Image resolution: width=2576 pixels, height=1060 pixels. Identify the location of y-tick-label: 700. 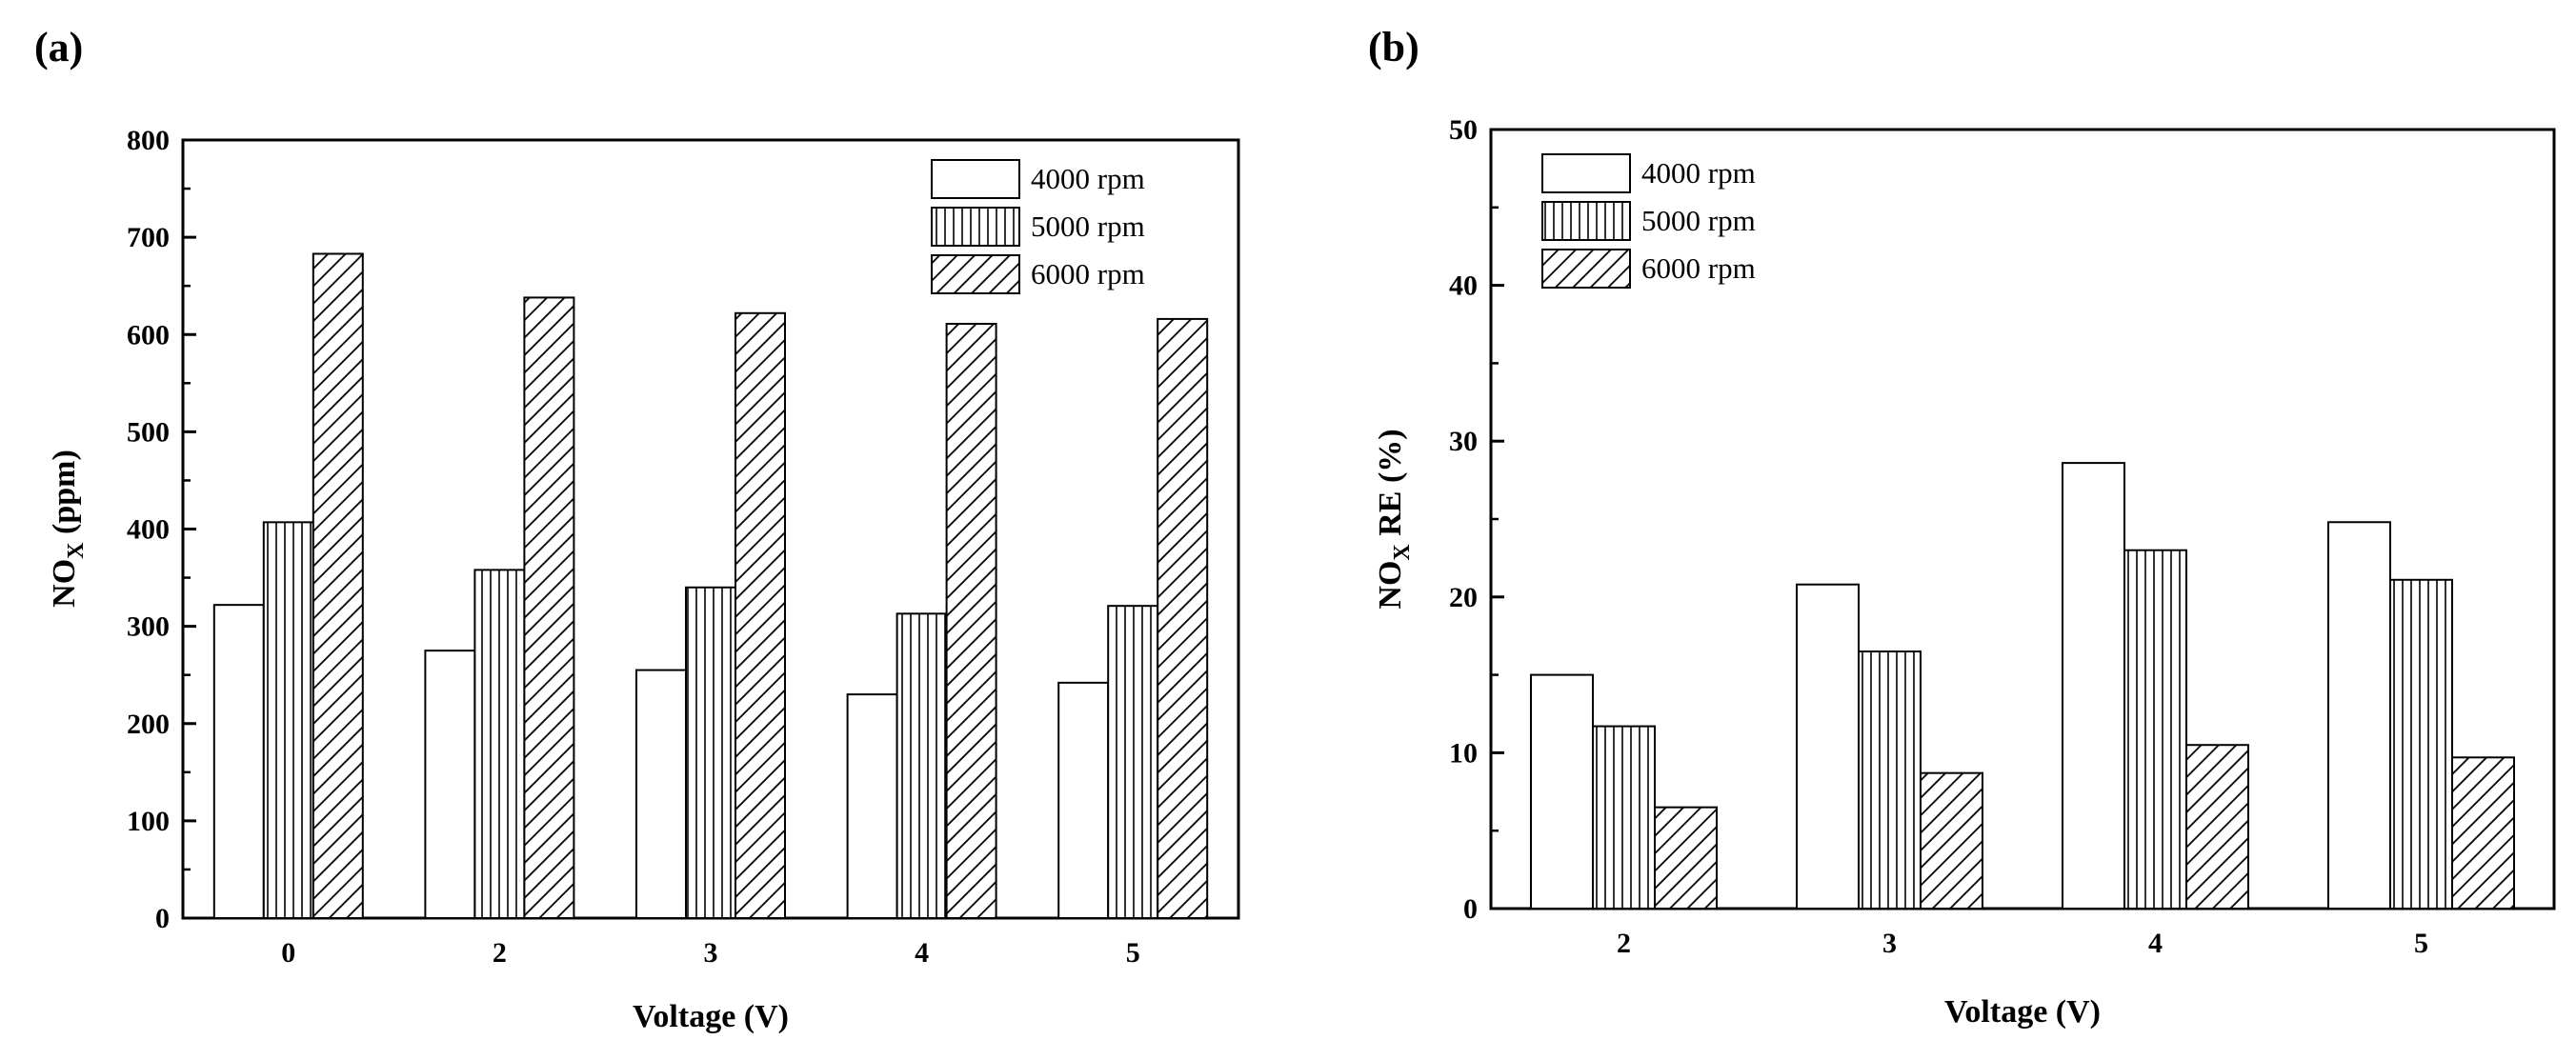
(148, 237).